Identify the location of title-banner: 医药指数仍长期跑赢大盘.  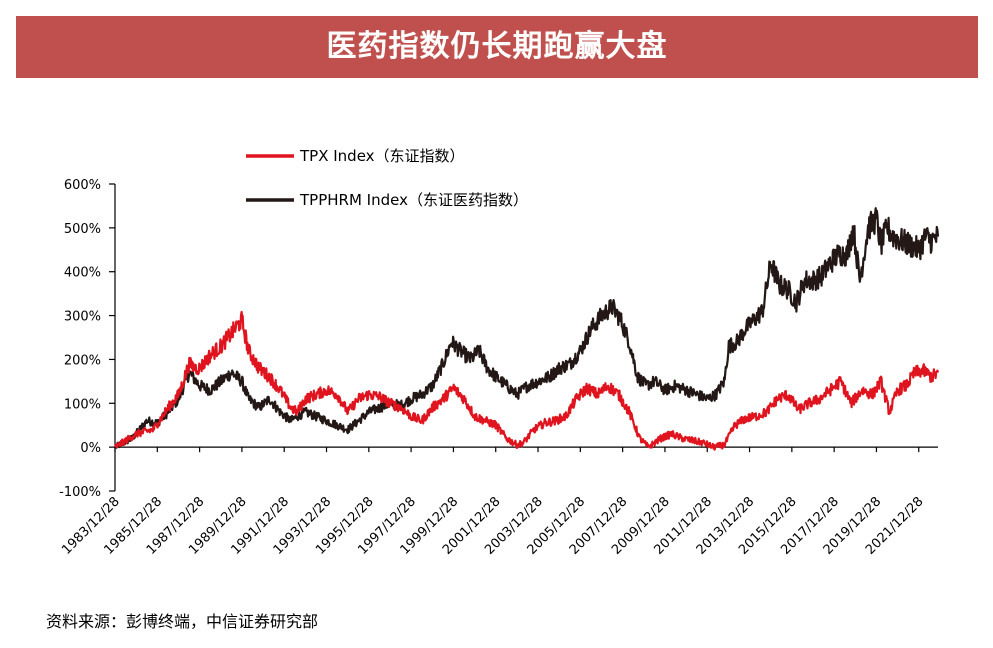
(497, 47).